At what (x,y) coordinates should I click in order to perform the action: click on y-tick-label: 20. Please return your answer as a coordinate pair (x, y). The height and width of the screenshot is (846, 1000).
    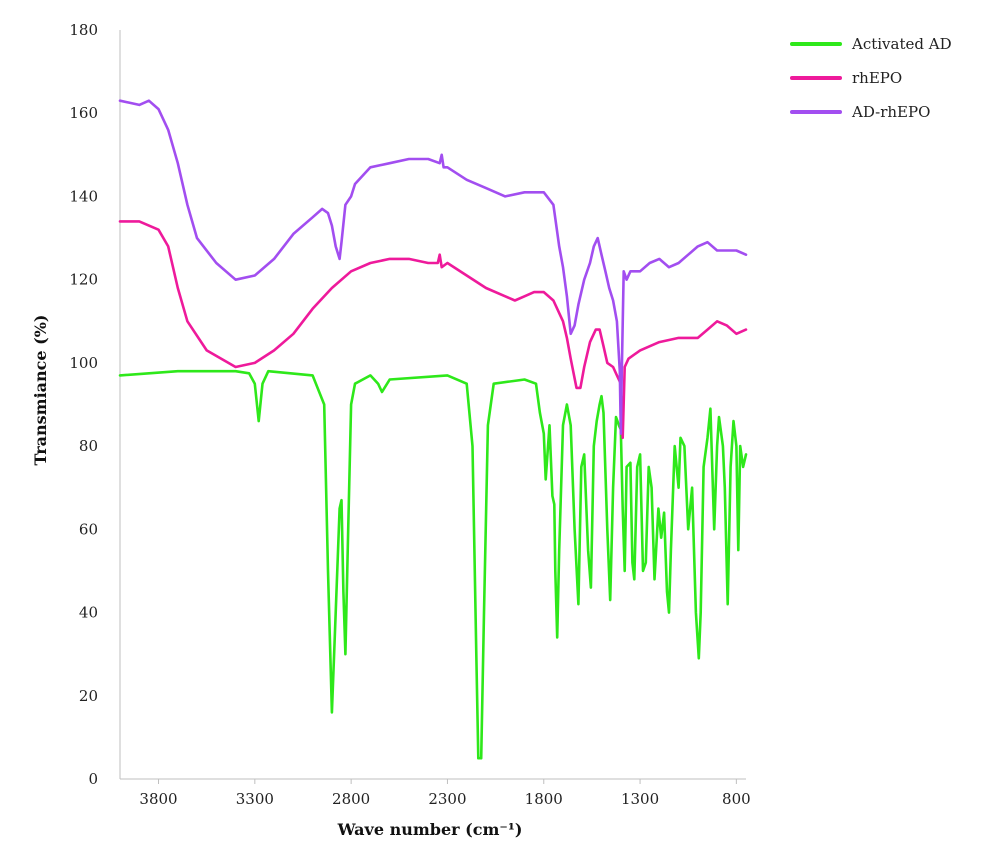
    Looking at the image, I should click on (88, 696).